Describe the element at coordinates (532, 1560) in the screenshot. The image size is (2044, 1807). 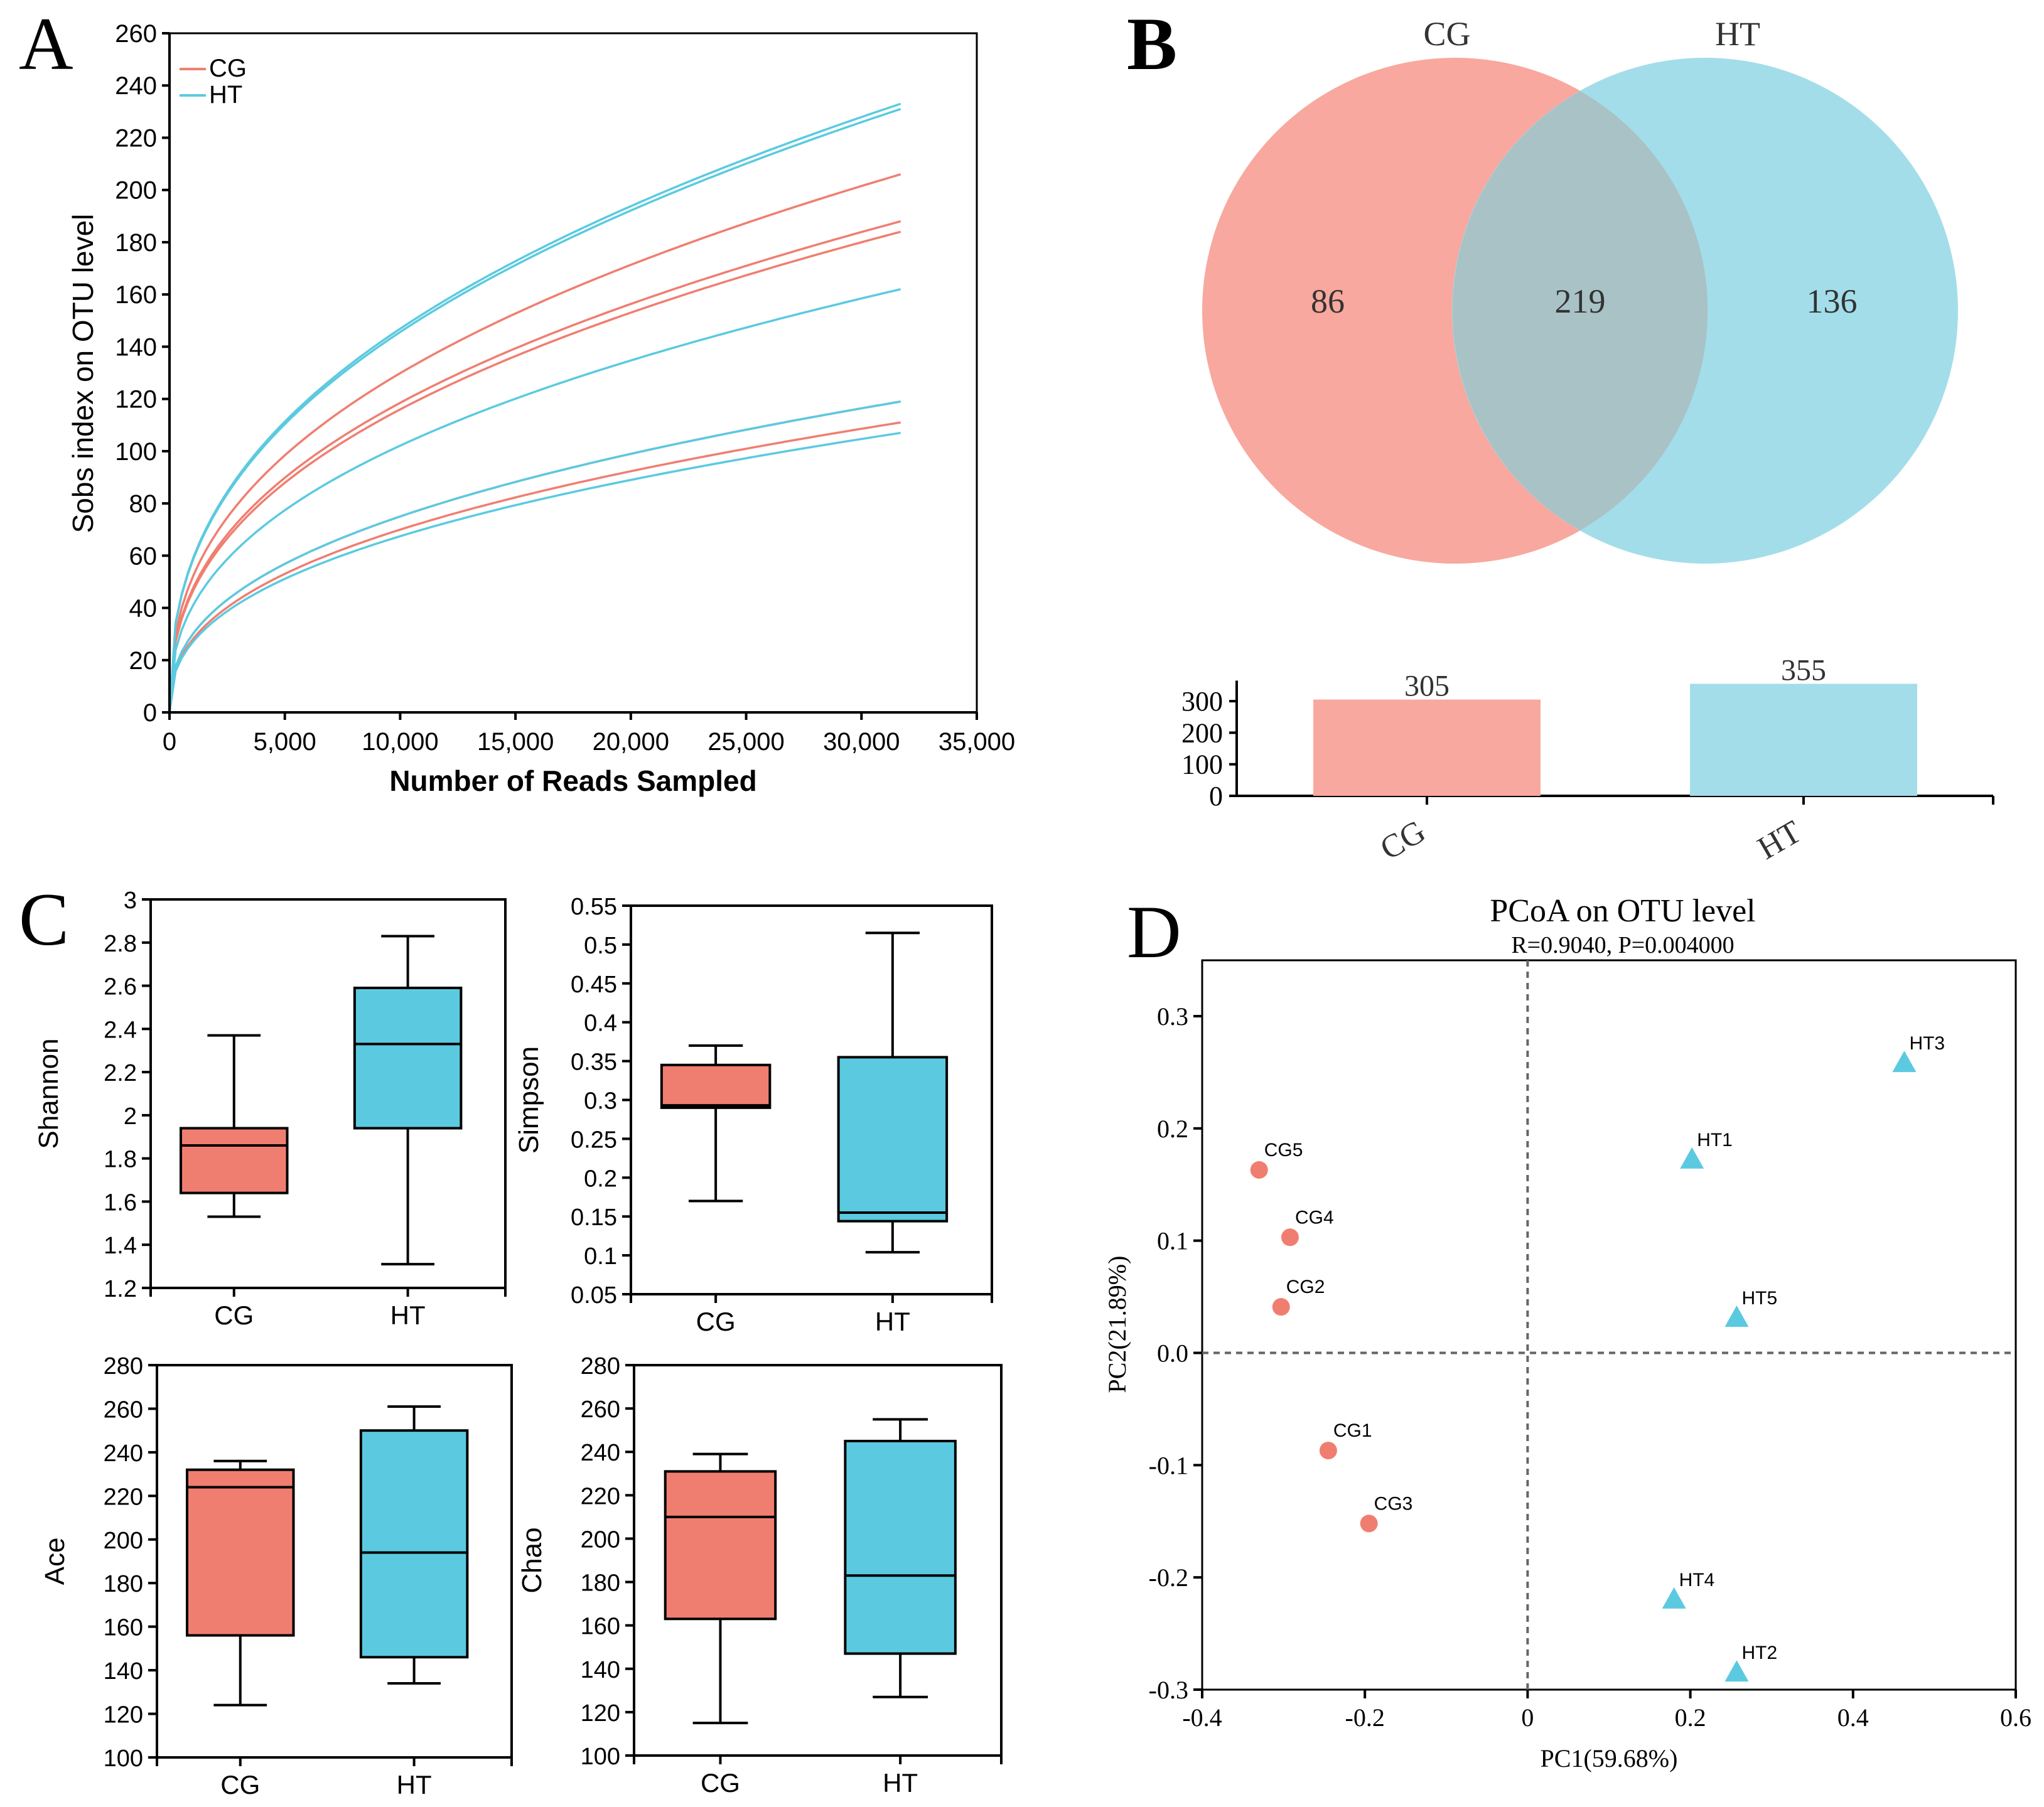
I see `y-axis-label: Chao` at that location.